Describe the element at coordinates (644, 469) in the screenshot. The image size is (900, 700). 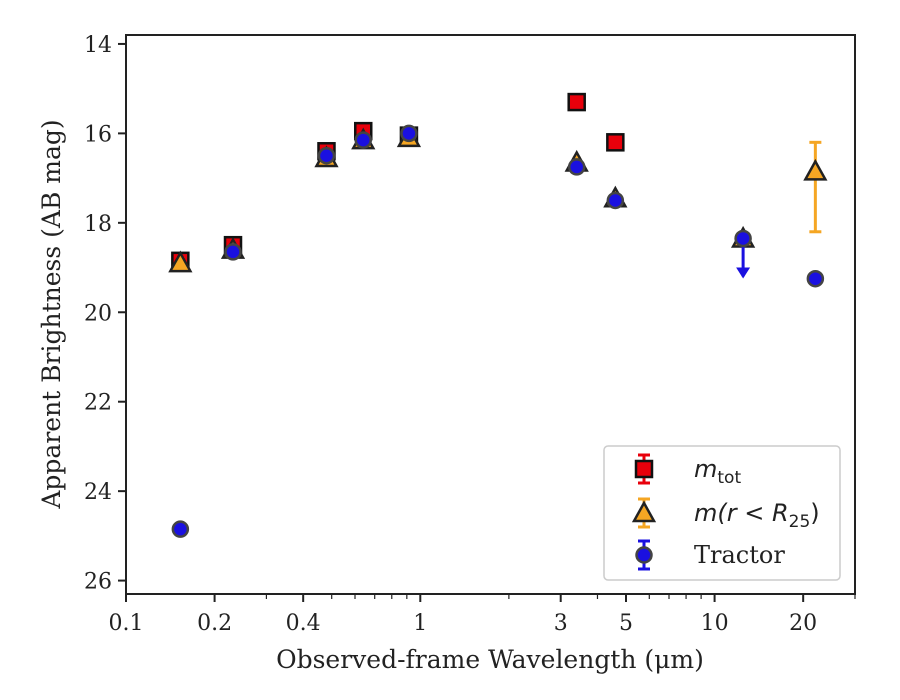
I see `legend-marker-square` at that location.